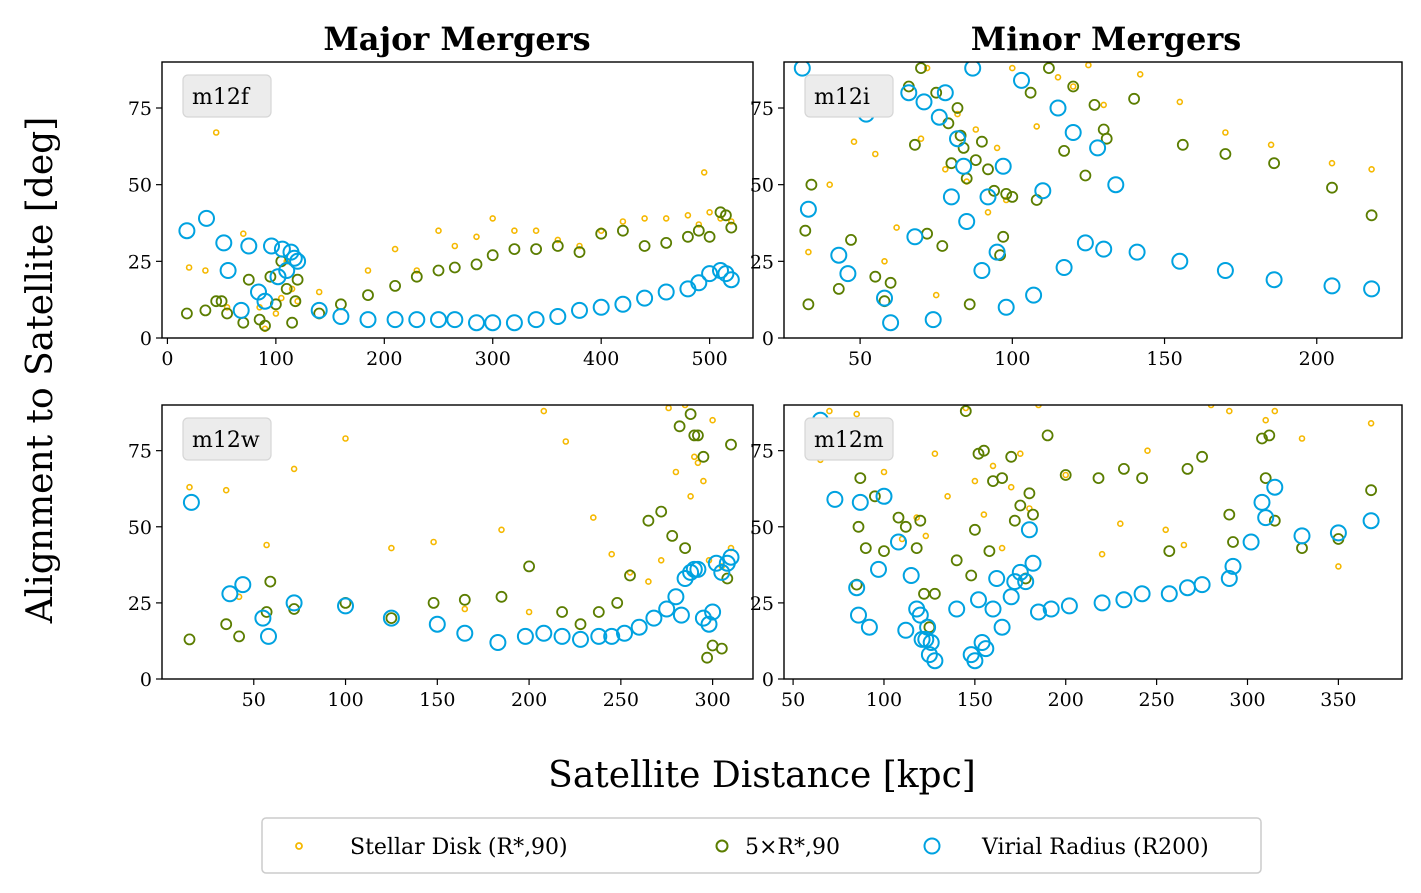 The image size is (1421, 893). What do you see at coordinates (1317, 359) in the screenshot?
I see `x-tick-label: 200` at bounding box center [1317, 359].